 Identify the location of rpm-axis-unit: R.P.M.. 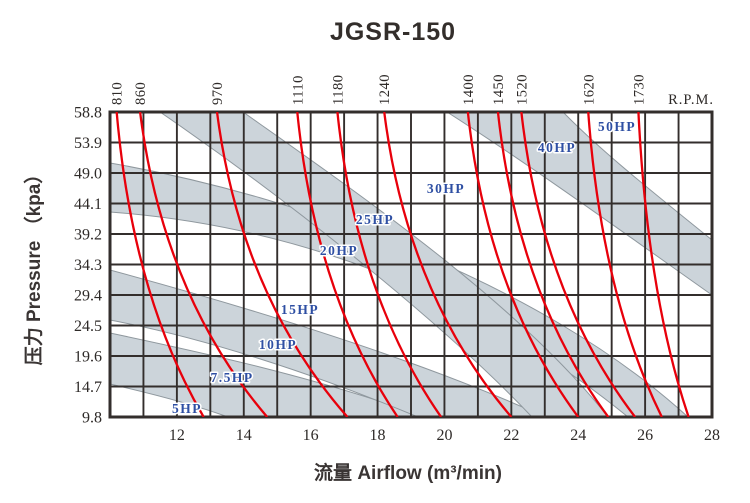
(691, 100).